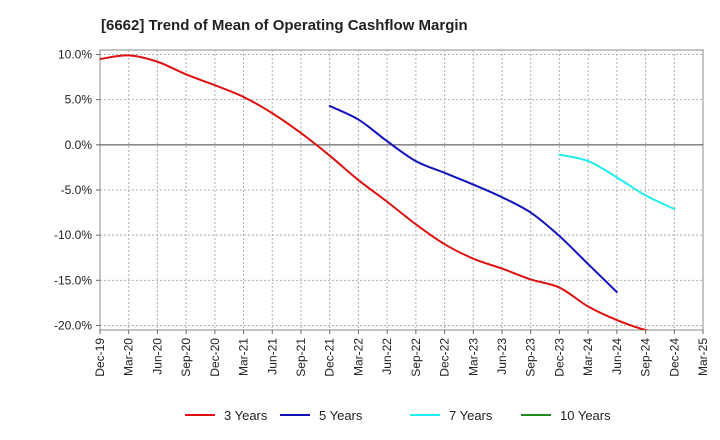 This screenshot has width=720, height=440. Describe the element at coordinates (674, 357) in the screenshot. I see `x-tick-label: Dec-24` at that location.